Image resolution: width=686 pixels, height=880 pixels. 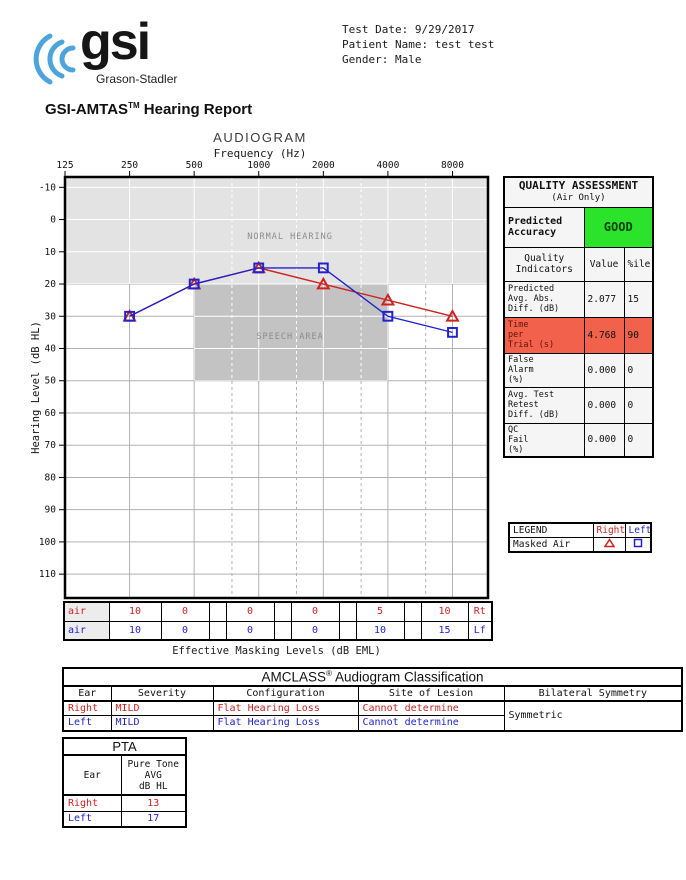 I want to click on svg-text: 90, so click(x=51, y=510).